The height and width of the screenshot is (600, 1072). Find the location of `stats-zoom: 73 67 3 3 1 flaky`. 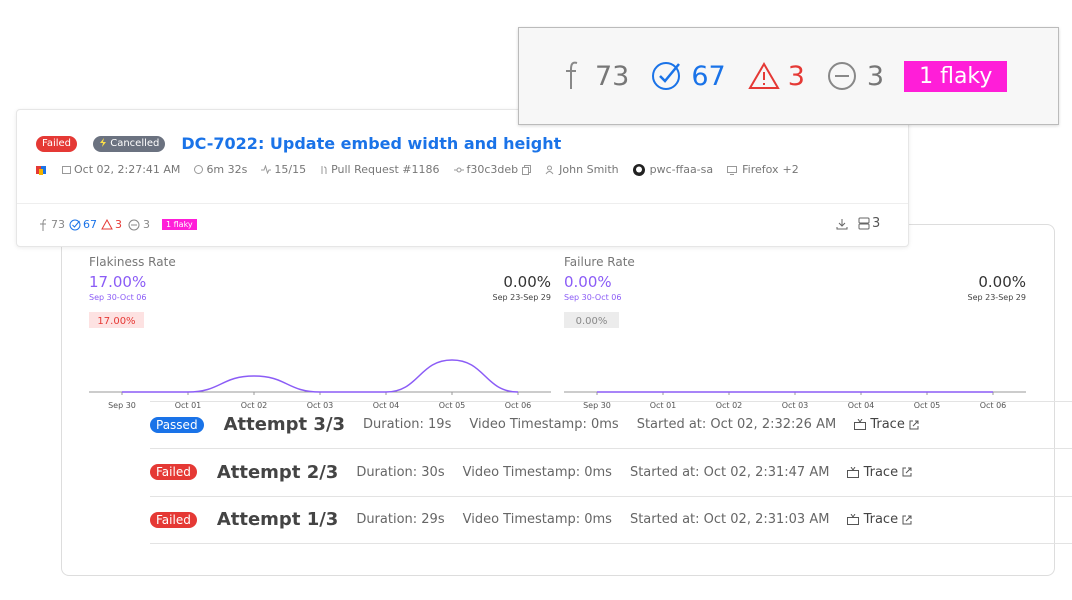

stats-zoom: 73 67 3 3 1 flaky is located at coordinates (788, 76).